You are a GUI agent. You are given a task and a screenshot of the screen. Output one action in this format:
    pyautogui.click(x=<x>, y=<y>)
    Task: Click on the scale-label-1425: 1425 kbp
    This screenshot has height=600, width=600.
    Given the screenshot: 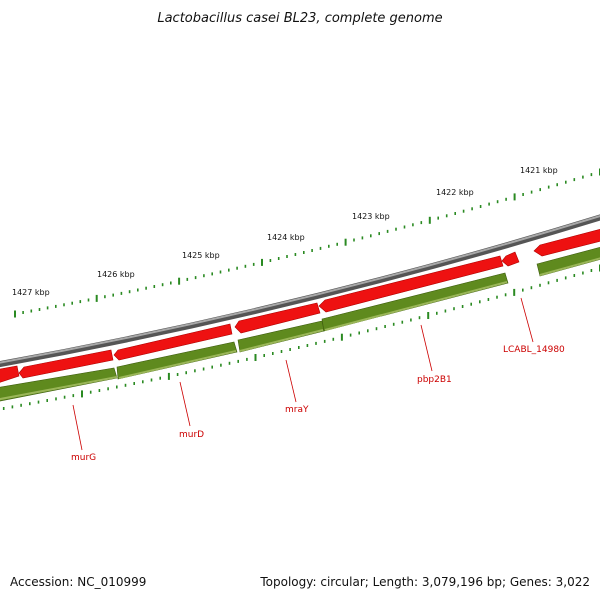 What is the action you would take?
    pyautogui.click(x=201, y=255)
    